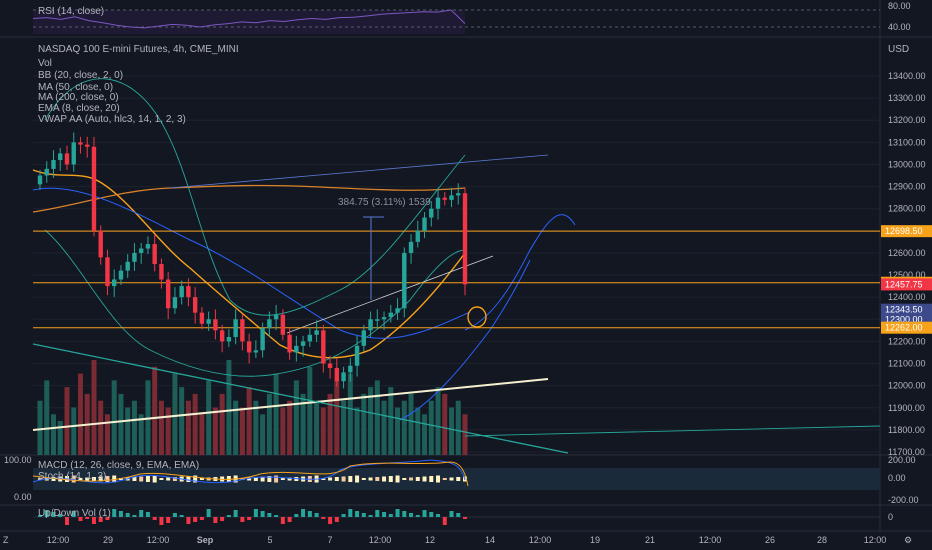 This screenshot has height=550, width=932. I want to click on price-tag-label: 12343.50, so click(904, 310).